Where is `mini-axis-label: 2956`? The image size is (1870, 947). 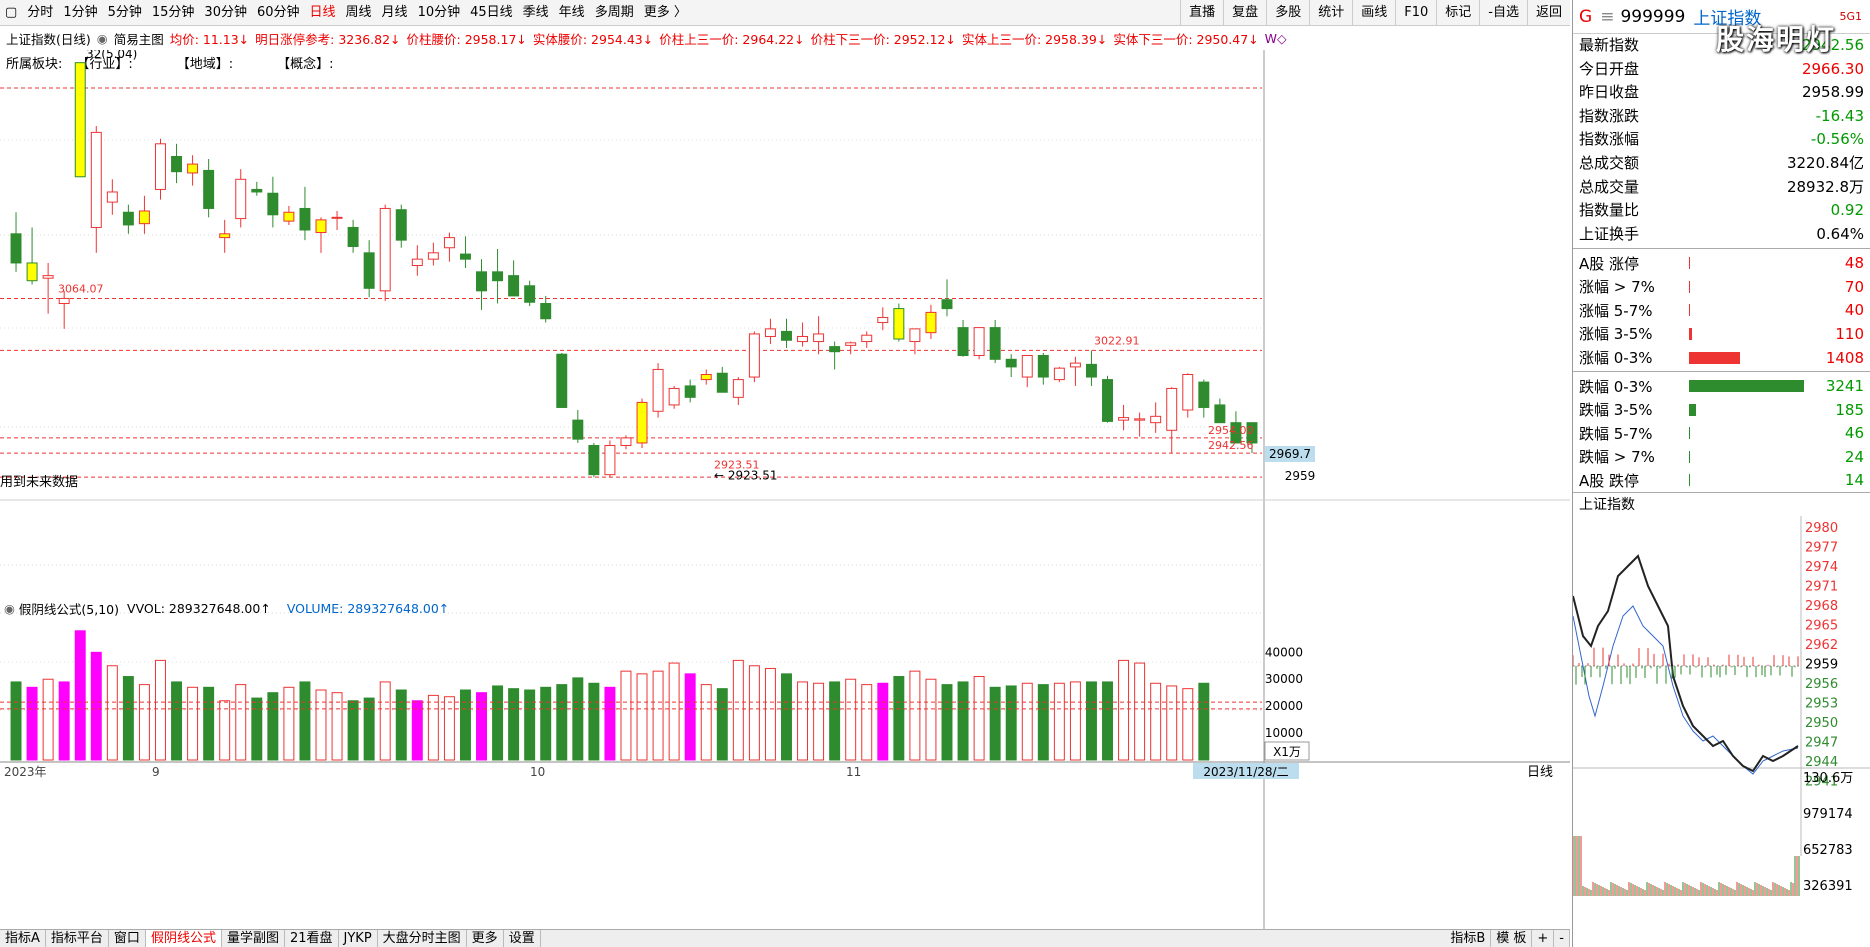
mini-axis-label: 2956 is located at coordinates (1821, 684).